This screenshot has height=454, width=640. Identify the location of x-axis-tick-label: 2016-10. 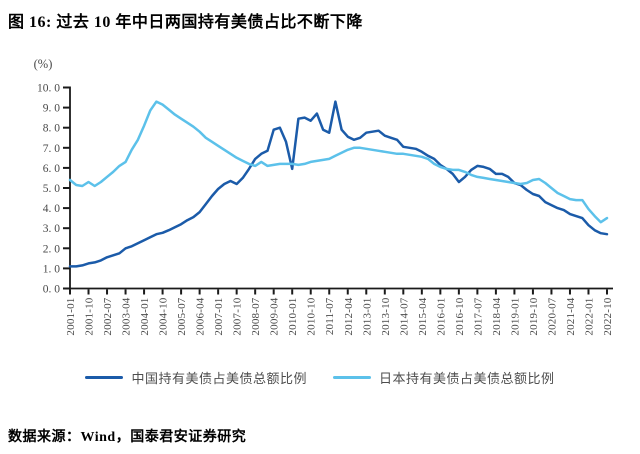
(460, 316).